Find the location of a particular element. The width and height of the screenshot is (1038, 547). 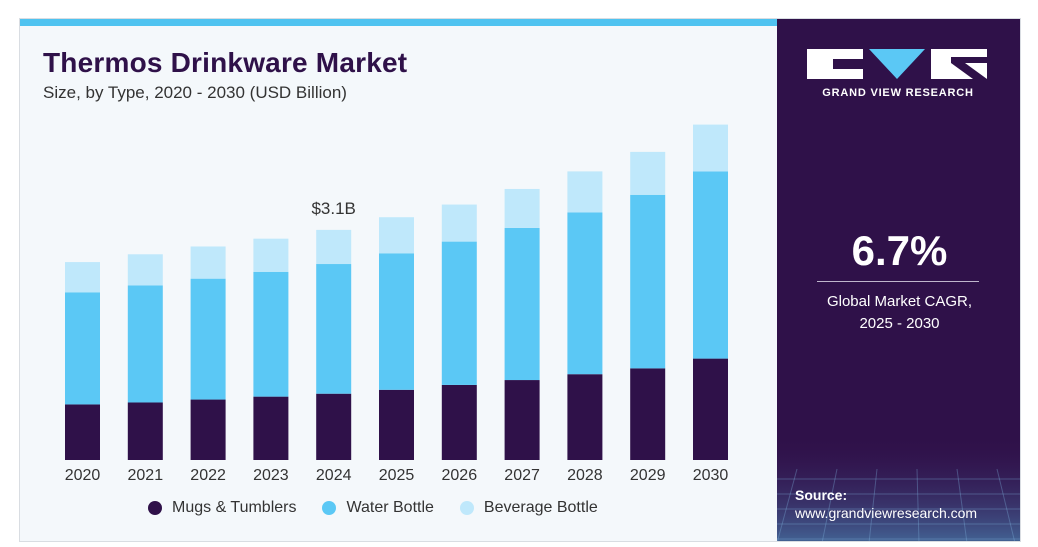

legend-label: Water Bottle is located at coordinates (390, 507).